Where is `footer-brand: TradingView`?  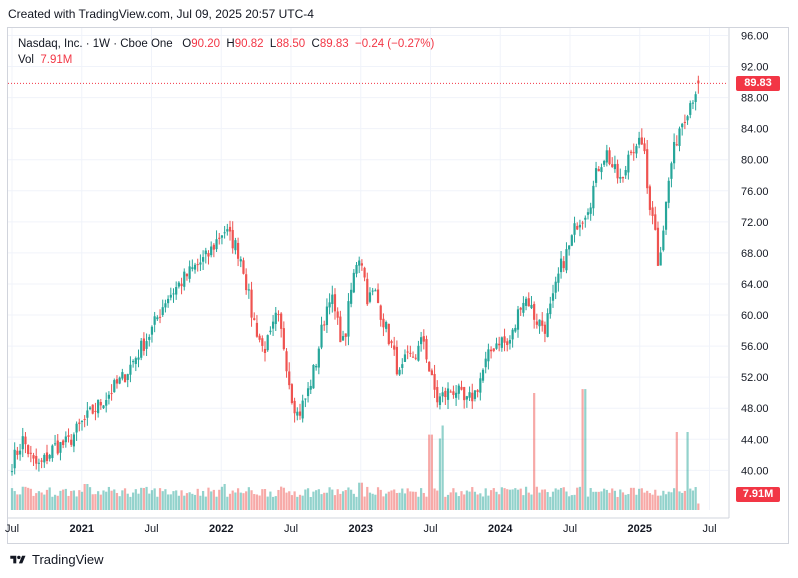
footer-brand: TradingView is located at coordinates (57, 559).